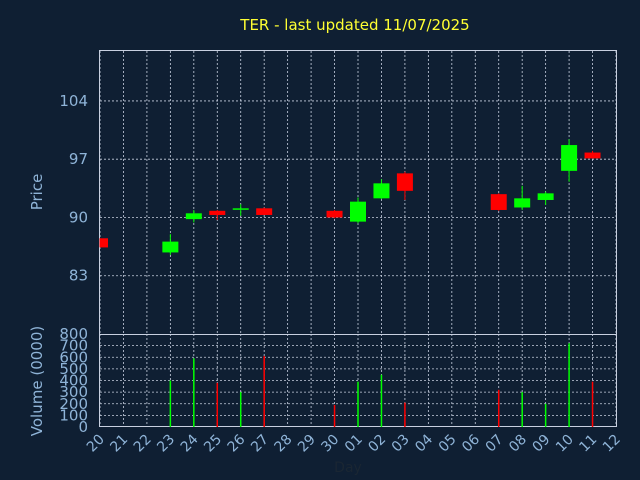 This screenshot has height=480, width=640. Describe the element at coordinates (119, 444) in the screenshot. I see `x-tick-label: 21` at that location.